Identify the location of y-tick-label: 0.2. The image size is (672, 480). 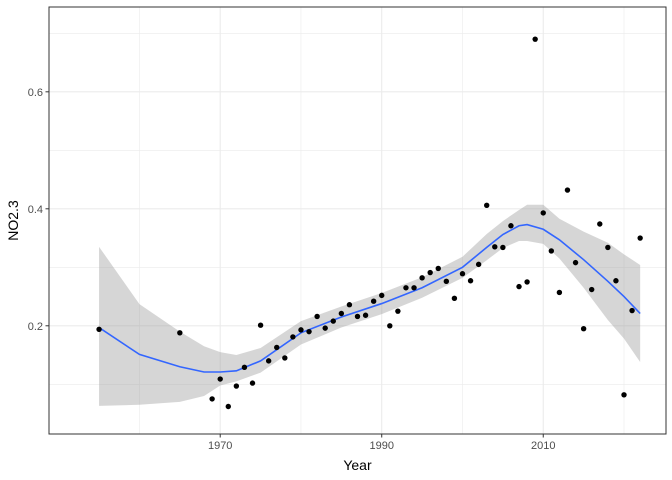
(35, 327).